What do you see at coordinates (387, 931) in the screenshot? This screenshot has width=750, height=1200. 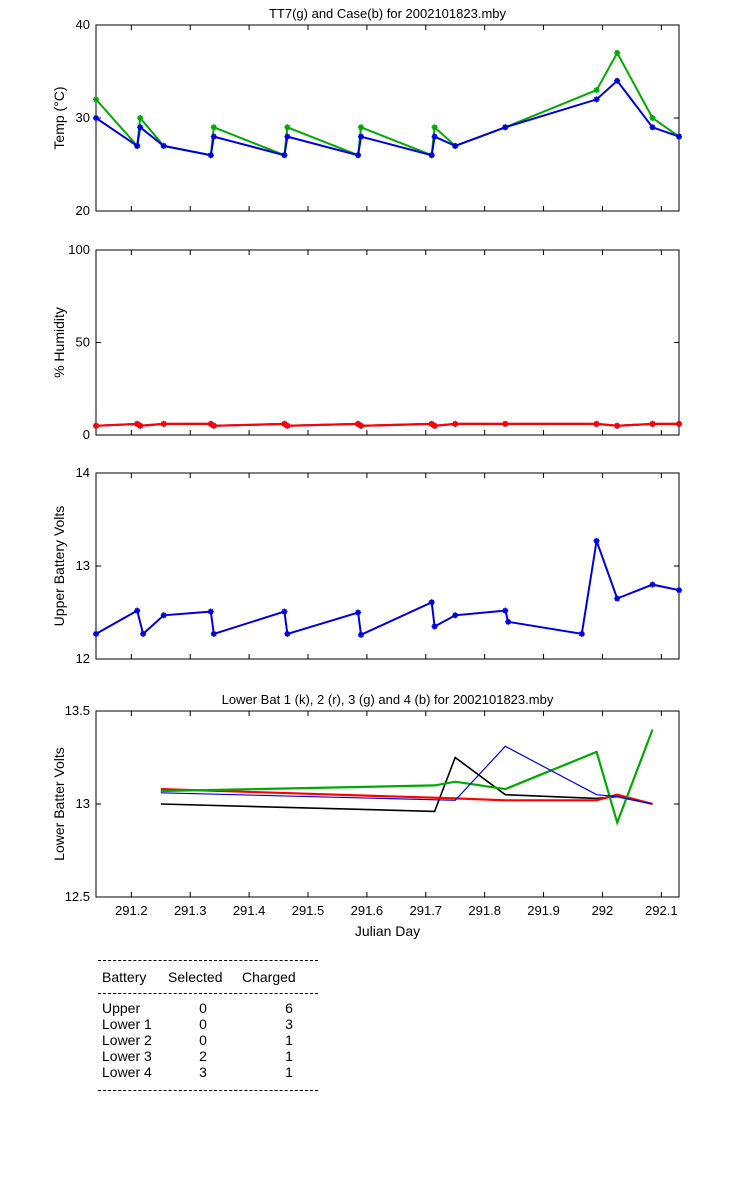 I see `x-axis-label: Julian Day` at bounding box center [387, 931].